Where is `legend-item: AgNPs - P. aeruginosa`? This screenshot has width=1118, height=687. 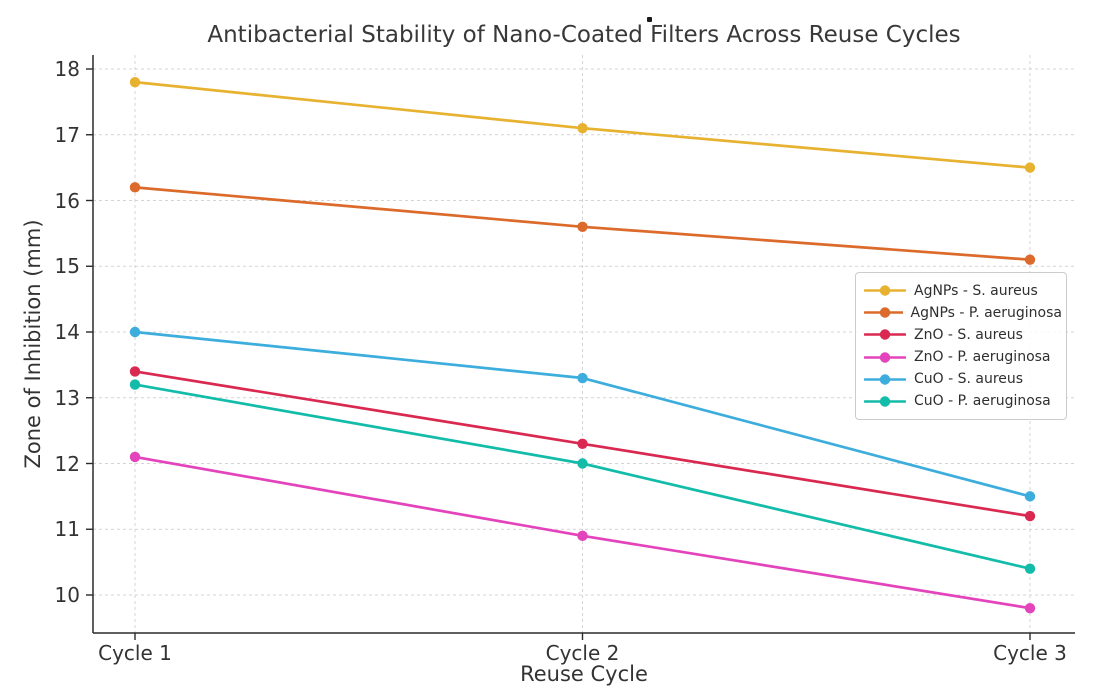
legend-item: AgNPs - P. aeruginosa is located at coordinates (963, 312).